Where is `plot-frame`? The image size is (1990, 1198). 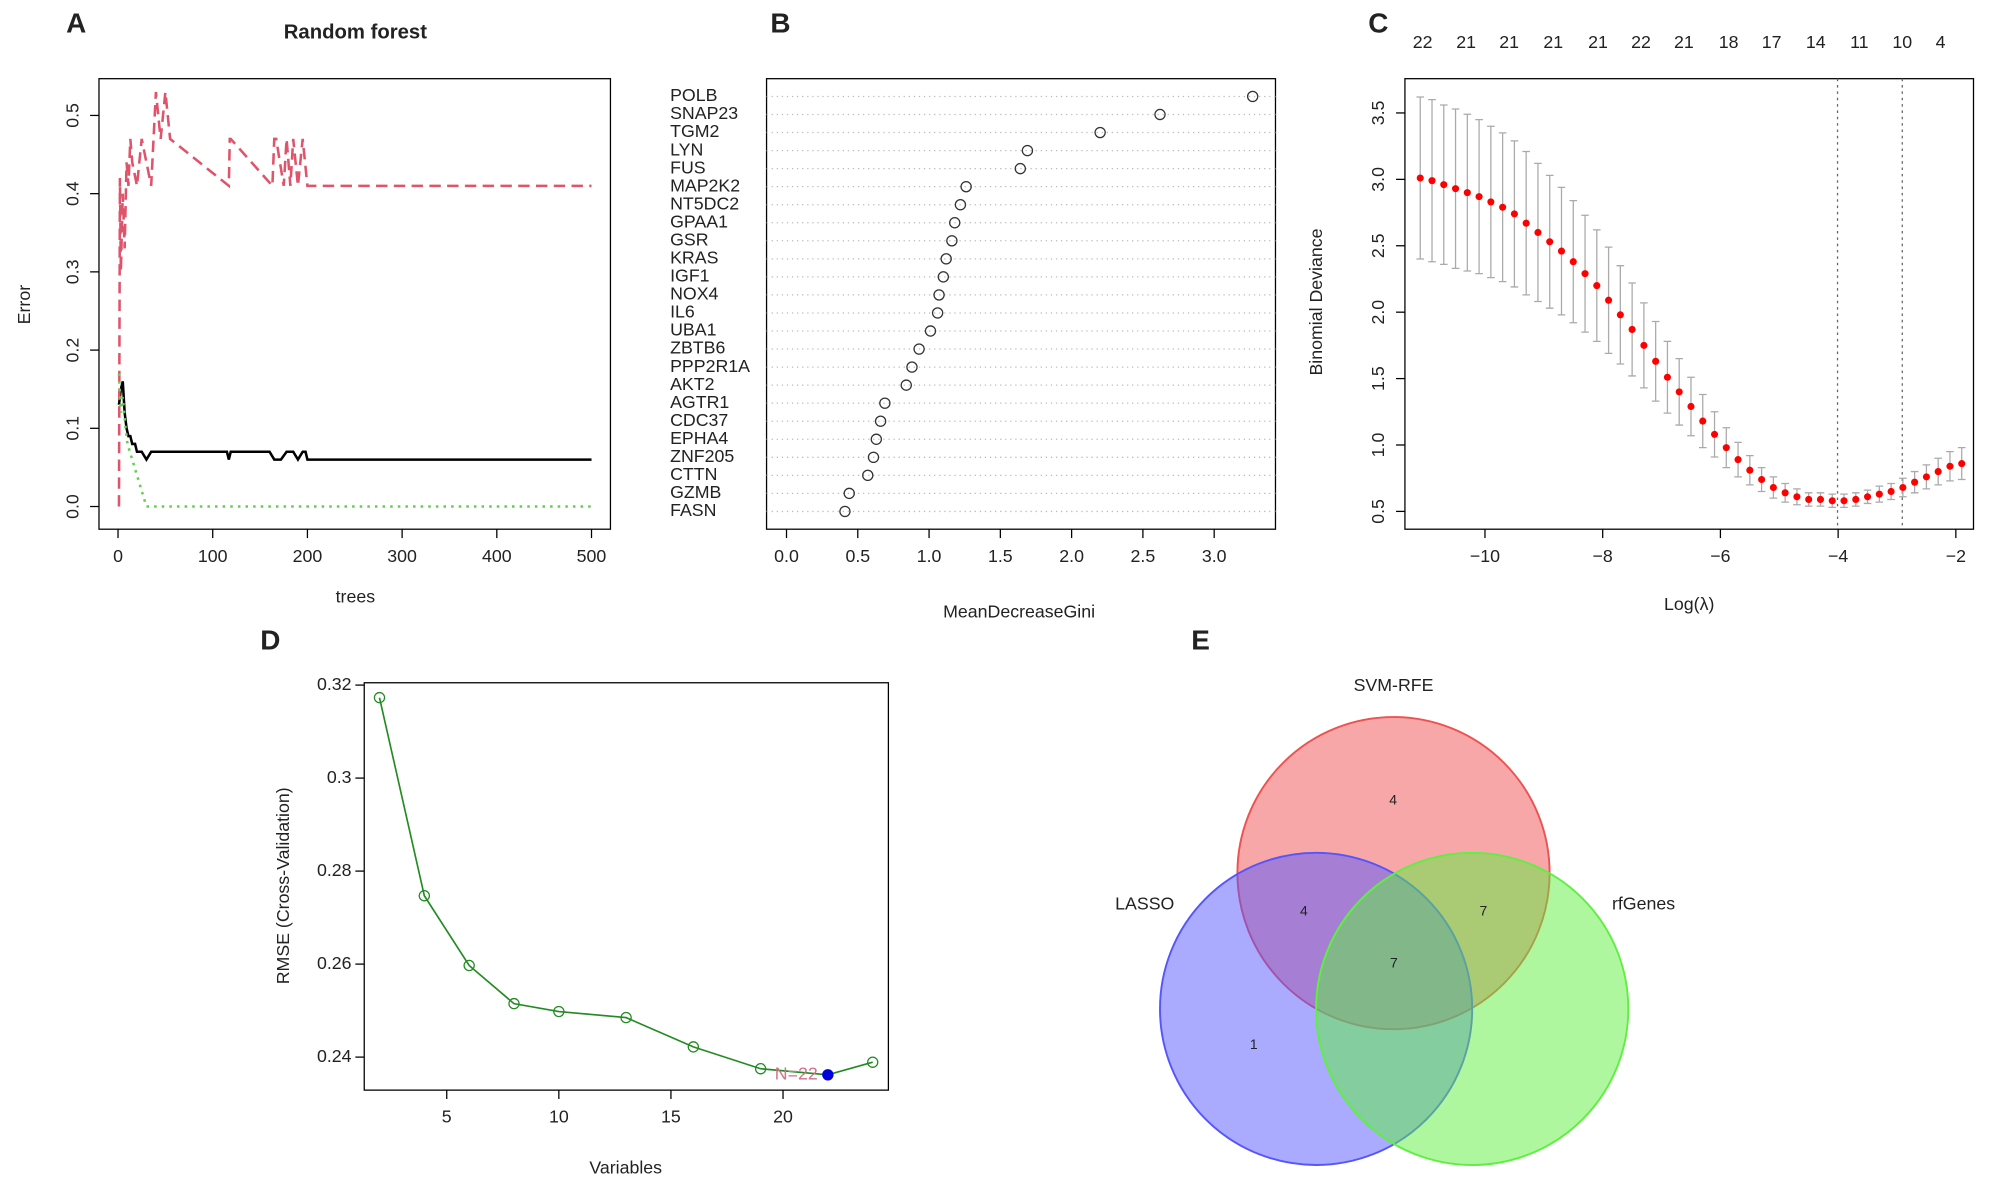 plot-frame is located at coordinates (1689, 304).